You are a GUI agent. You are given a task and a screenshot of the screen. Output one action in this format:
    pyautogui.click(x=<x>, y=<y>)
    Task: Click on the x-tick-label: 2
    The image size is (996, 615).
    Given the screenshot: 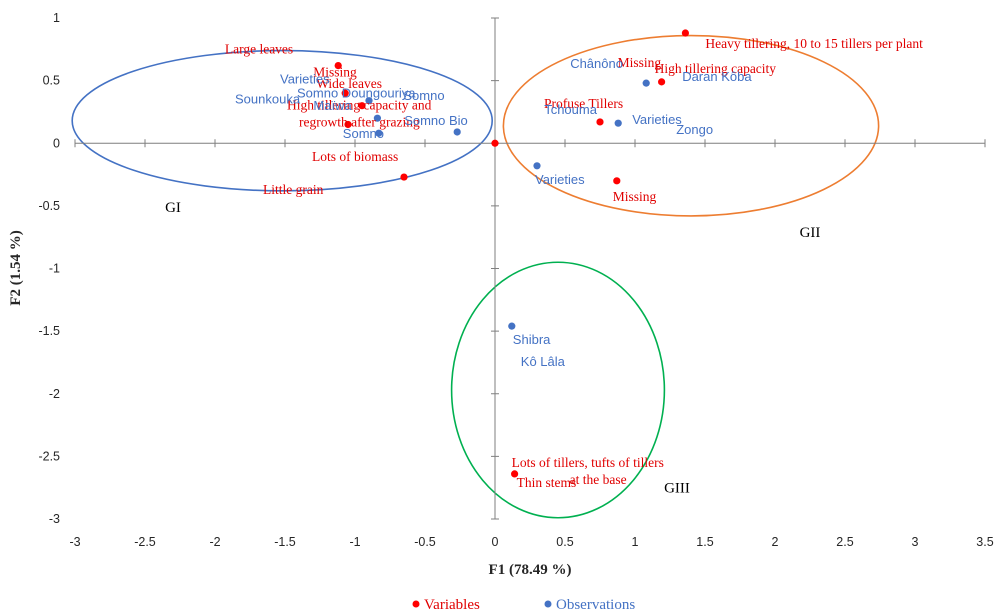 What is the action you would take?
    pyautogui.click(x=775, y=542)
    